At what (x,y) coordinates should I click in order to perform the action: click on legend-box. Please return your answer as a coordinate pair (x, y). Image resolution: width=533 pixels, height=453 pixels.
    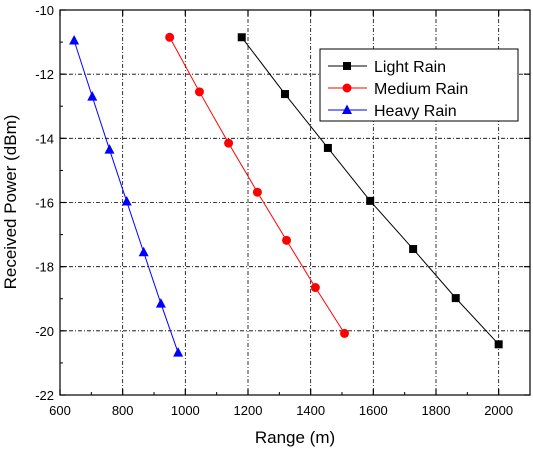
    Looking at the image, I should click on (419, 85).